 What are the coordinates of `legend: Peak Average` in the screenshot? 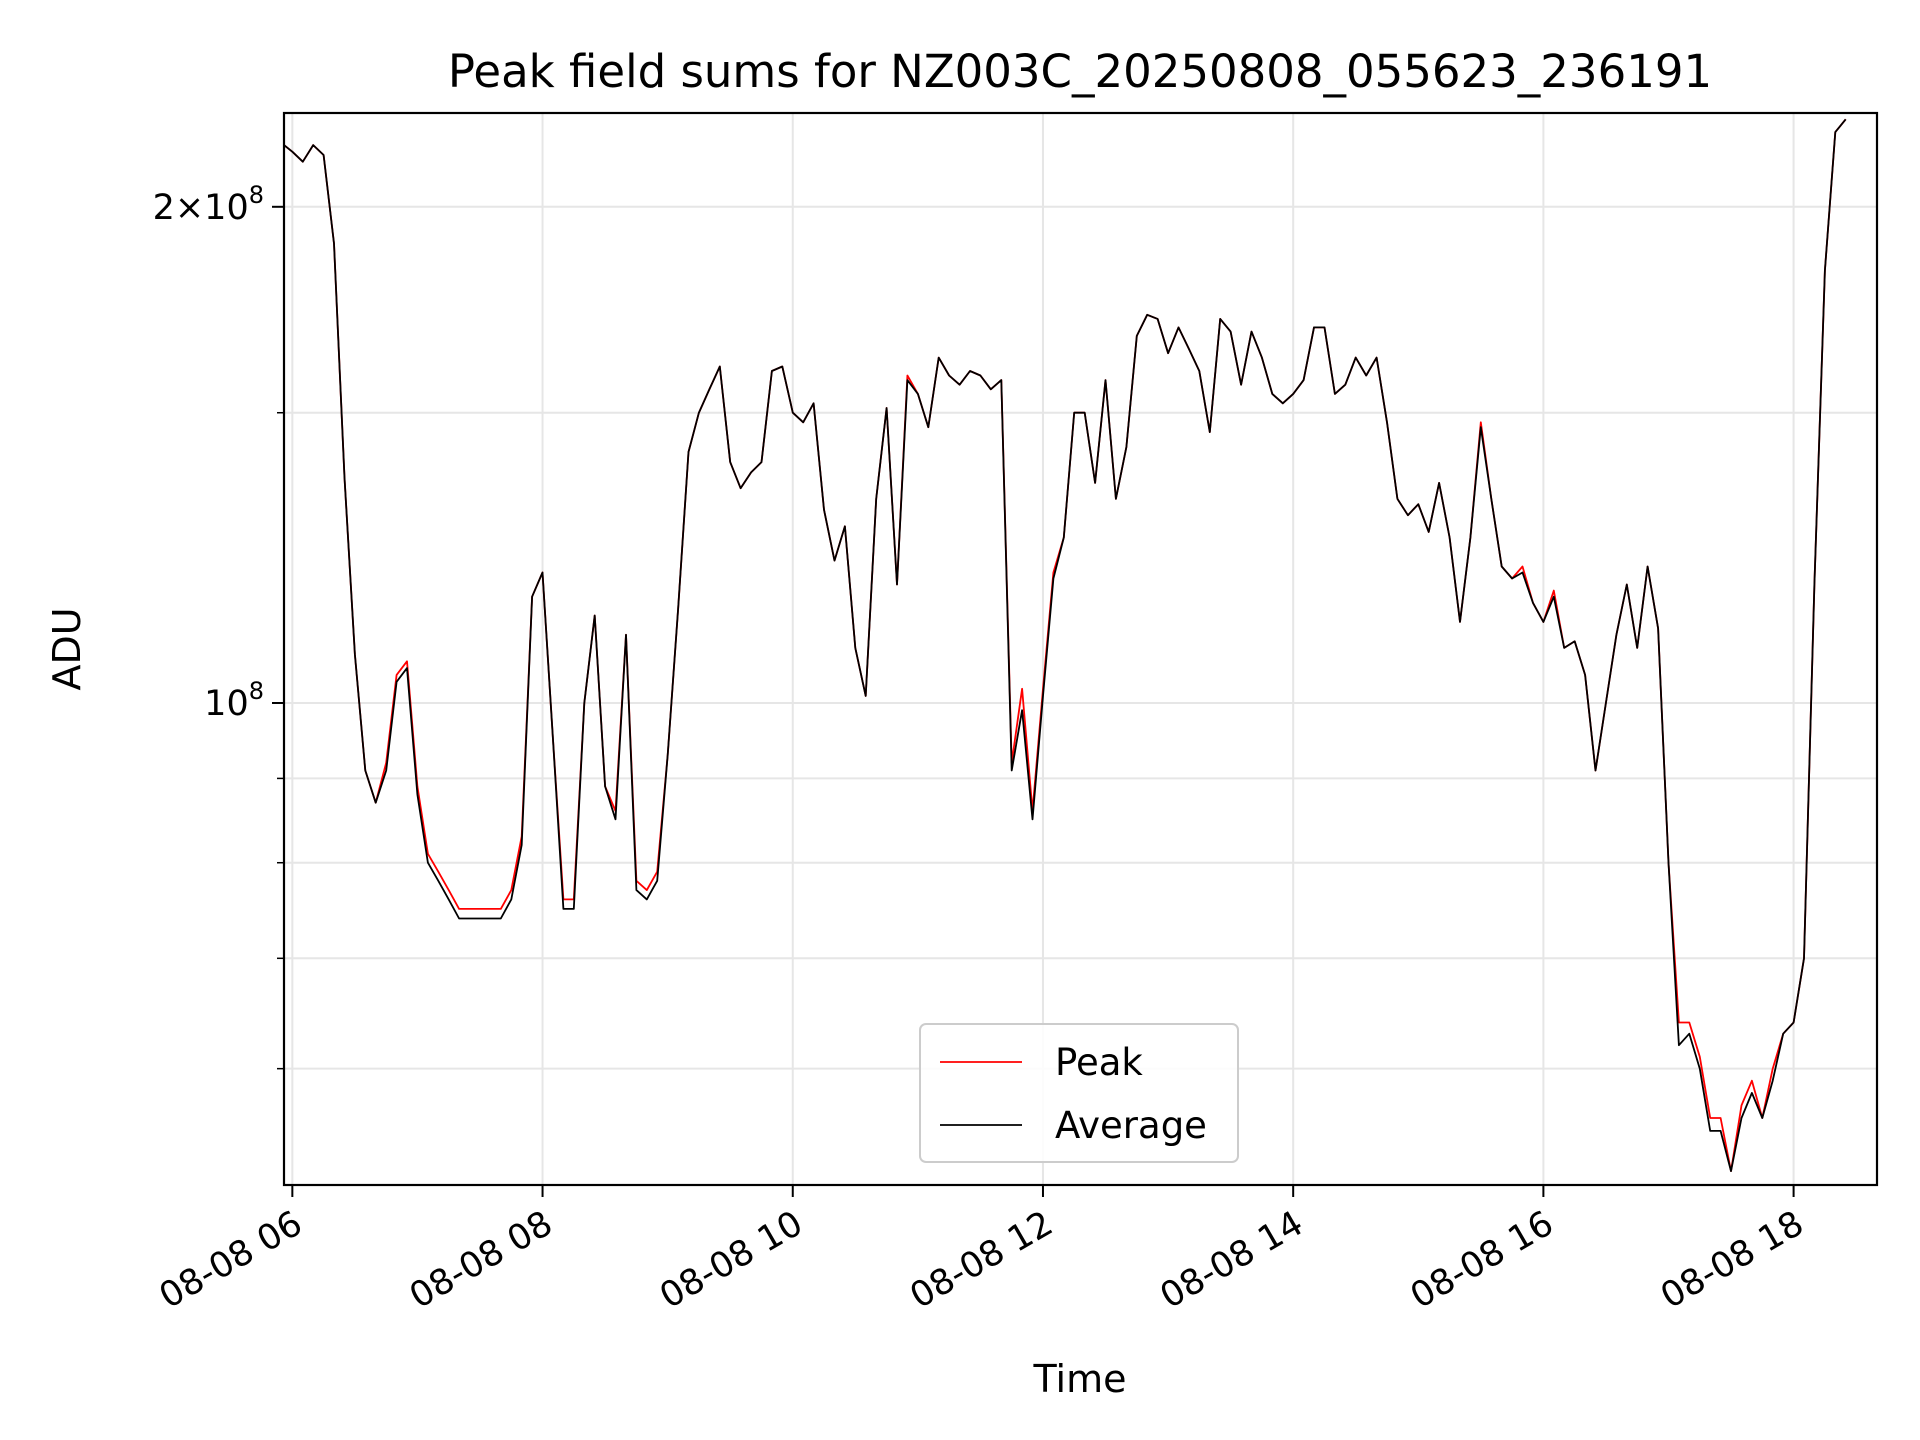 It's located at (1079, 1093).